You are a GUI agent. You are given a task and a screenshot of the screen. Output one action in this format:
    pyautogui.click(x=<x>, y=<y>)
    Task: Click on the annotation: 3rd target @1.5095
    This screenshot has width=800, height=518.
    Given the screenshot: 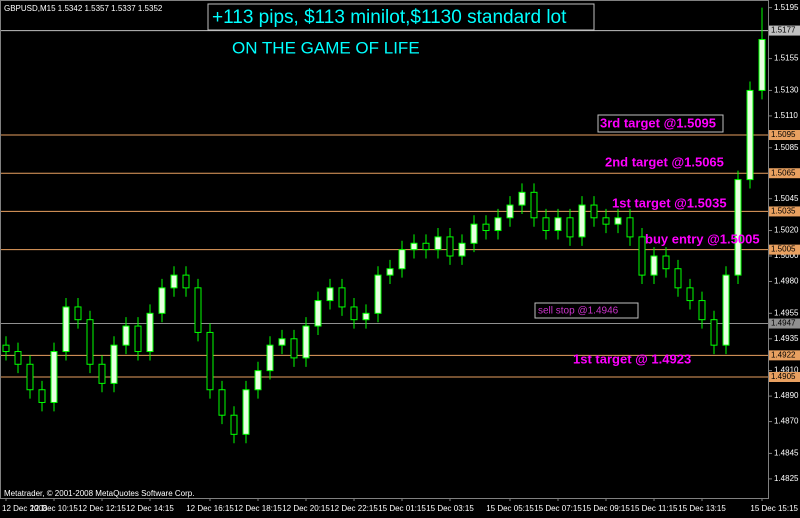 What is the action you would take?
    pyautogui.click(x=658, y=122)
    